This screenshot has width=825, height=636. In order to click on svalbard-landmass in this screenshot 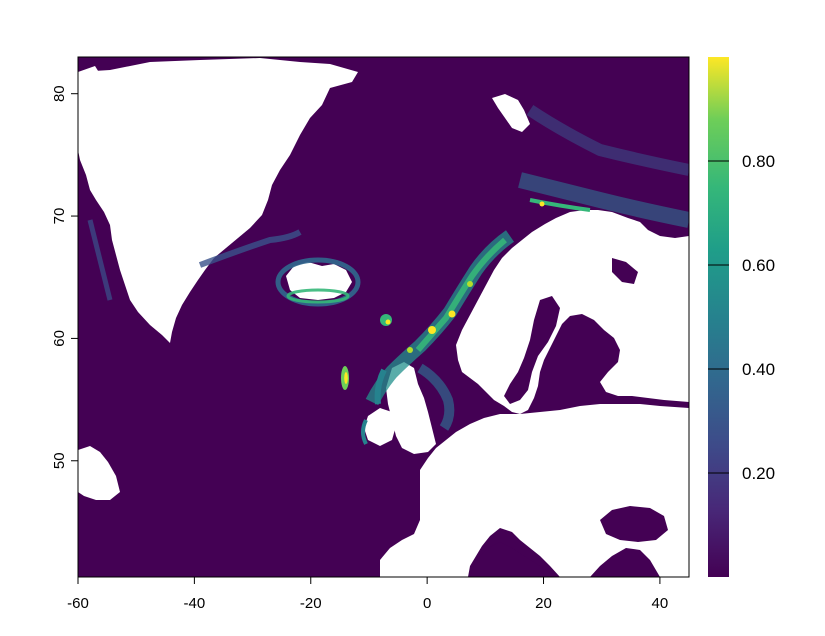, I will do `click(511, 113)`.